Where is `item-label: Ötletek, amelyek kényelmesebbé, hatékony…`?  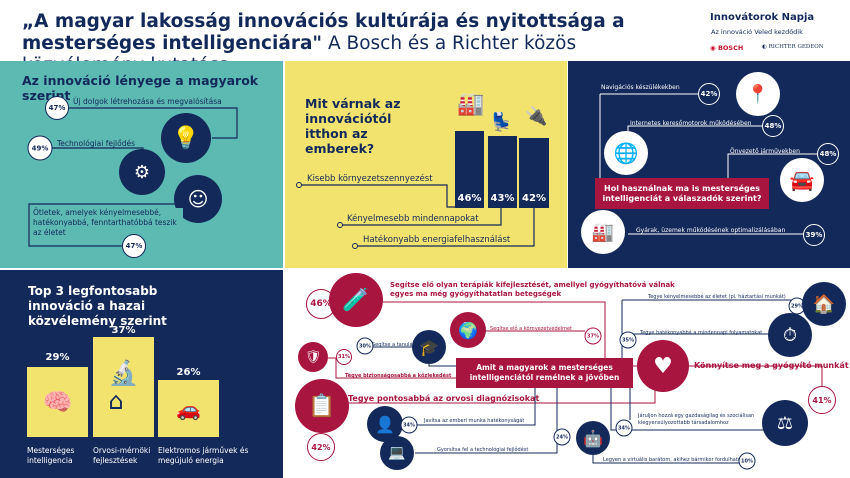 item-label: Ötletek, amelyek kényelmesebbé, hatékony… is located at coordinates (108, 223).